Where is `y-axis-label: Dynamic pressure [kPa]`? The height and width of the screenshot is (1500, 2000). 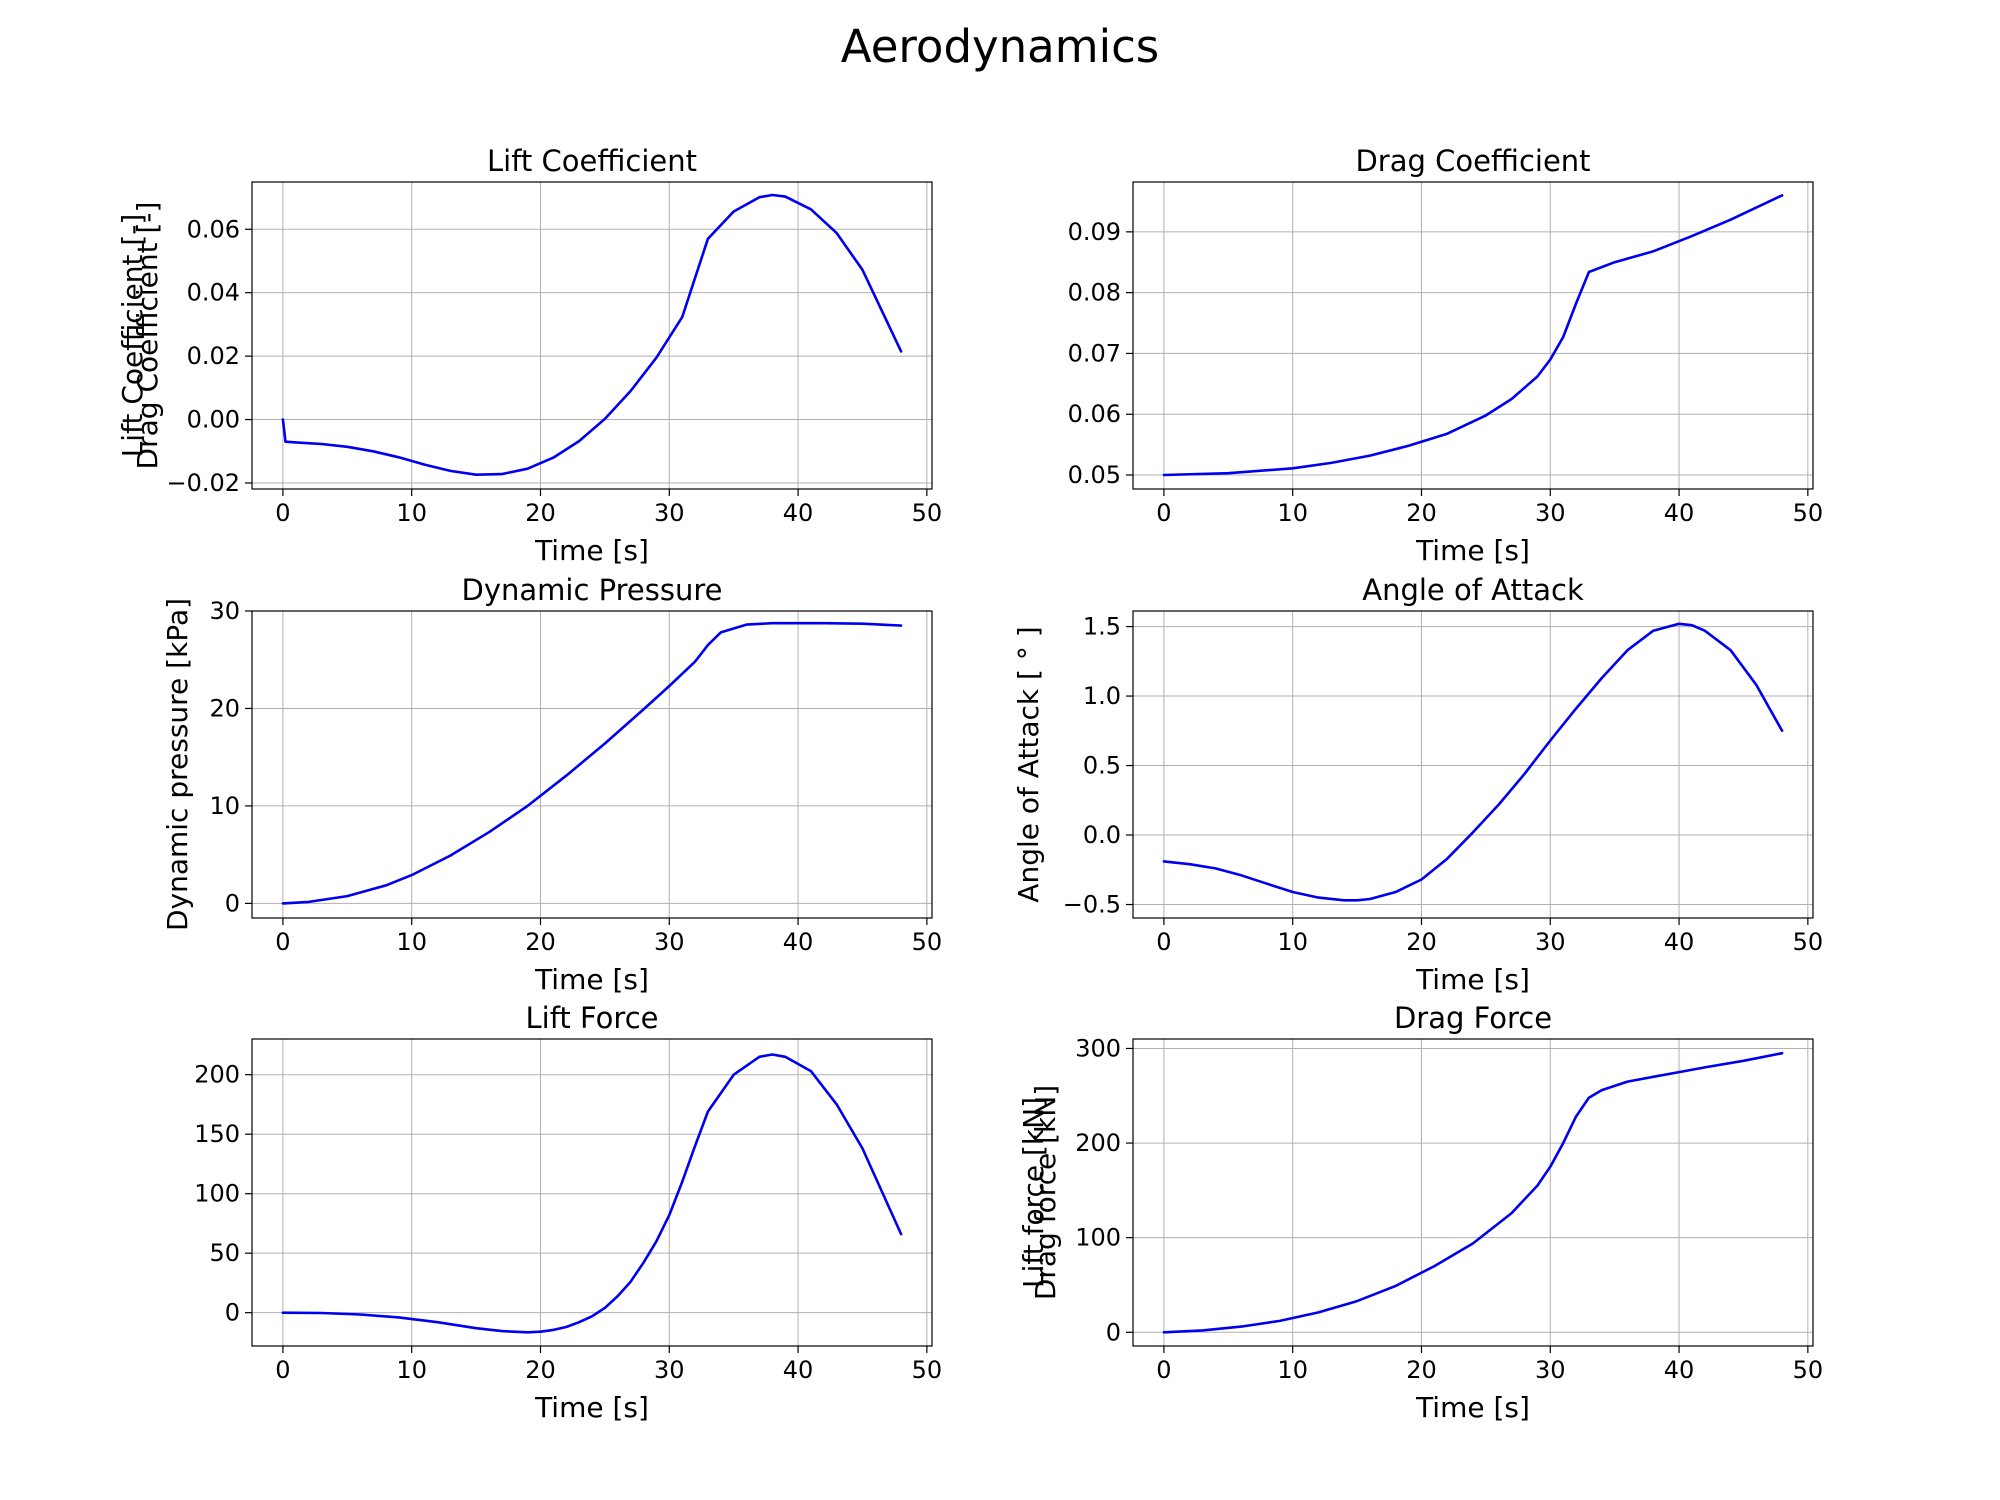 y-axis-label: Dynamic pressure [kPa] is located at coordinates (177, 764).